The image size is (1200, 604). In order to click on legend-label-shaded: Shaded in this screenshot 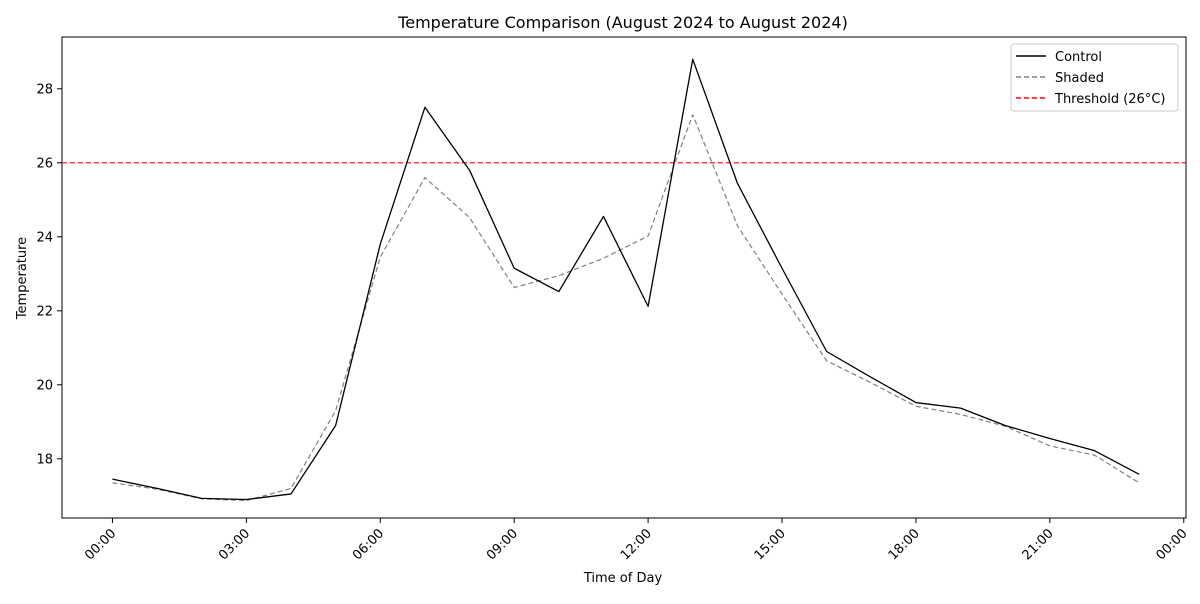, I will do `click(1079, 78)`.